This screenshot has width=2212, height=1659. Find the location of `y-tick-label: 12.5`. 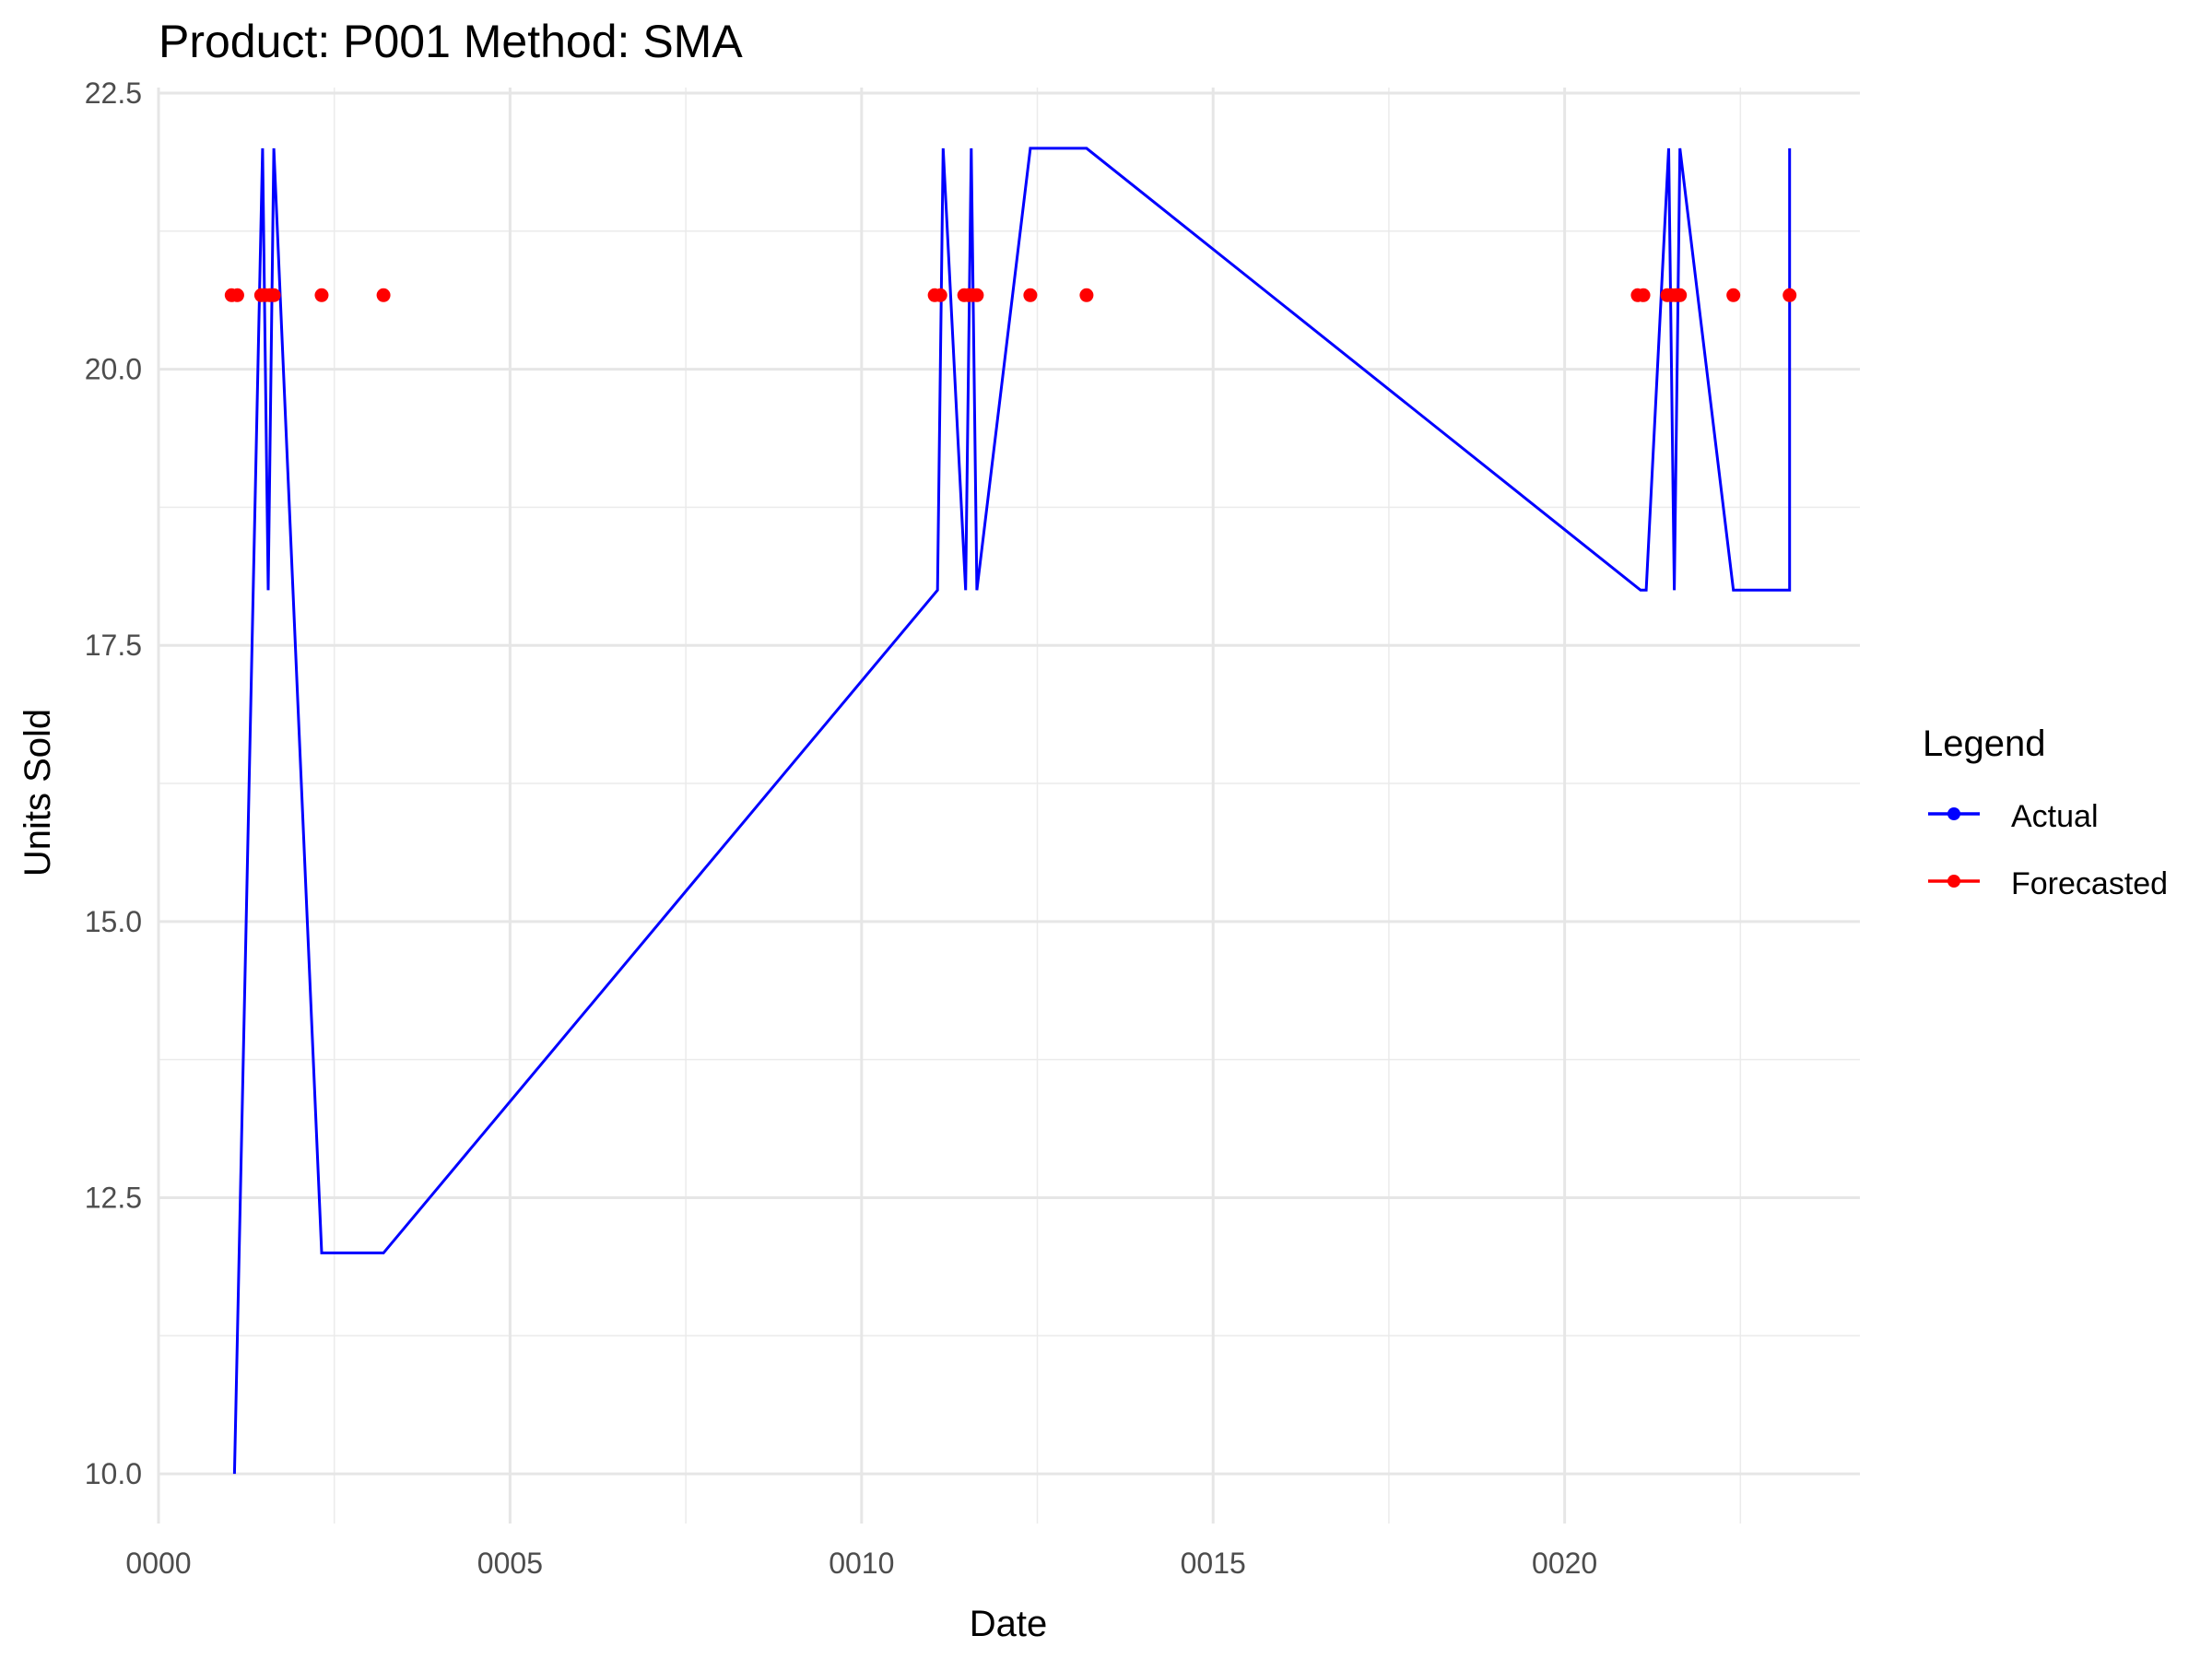

y-tick-label: 12.5 is located at coordinates (113, 1197).